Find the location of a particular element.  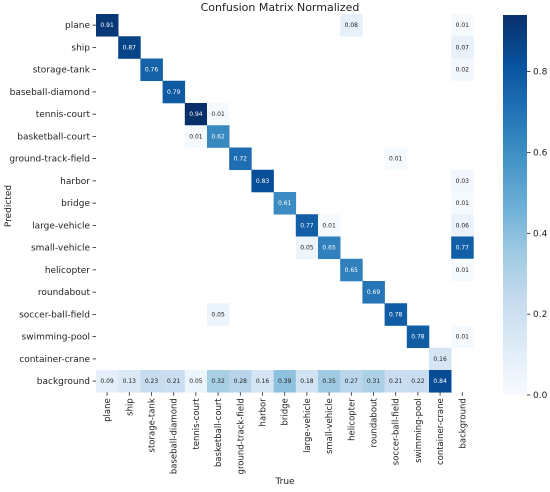

cell-value-label: 0.23 is located at coordinates (152, 381).